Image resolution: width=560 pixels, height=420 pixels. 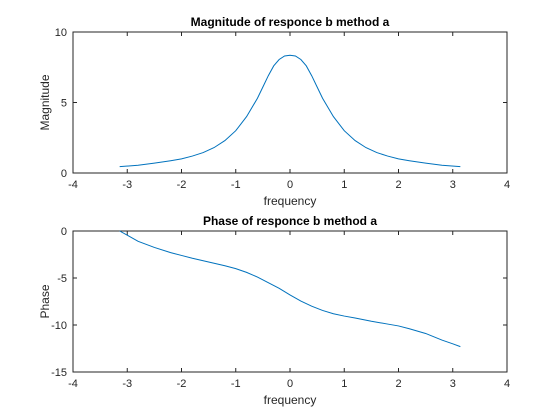 I want to click on phase-y-tick-label: -15, so click(x=59, y=373).